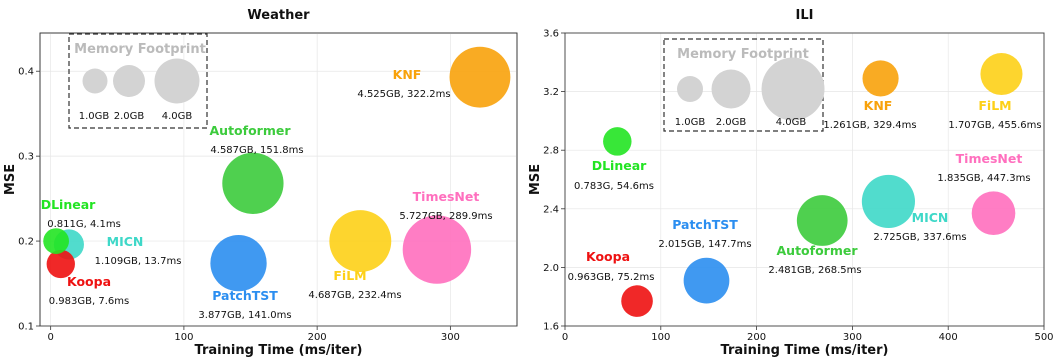 The height and width of the screenshot is (362, 1055). What do you see at coordinates (256, 150) in the screenshot?
I see `bubble-stat-autoformer: 4.587GB, 151.8ms` at bounding box center [256, 150].